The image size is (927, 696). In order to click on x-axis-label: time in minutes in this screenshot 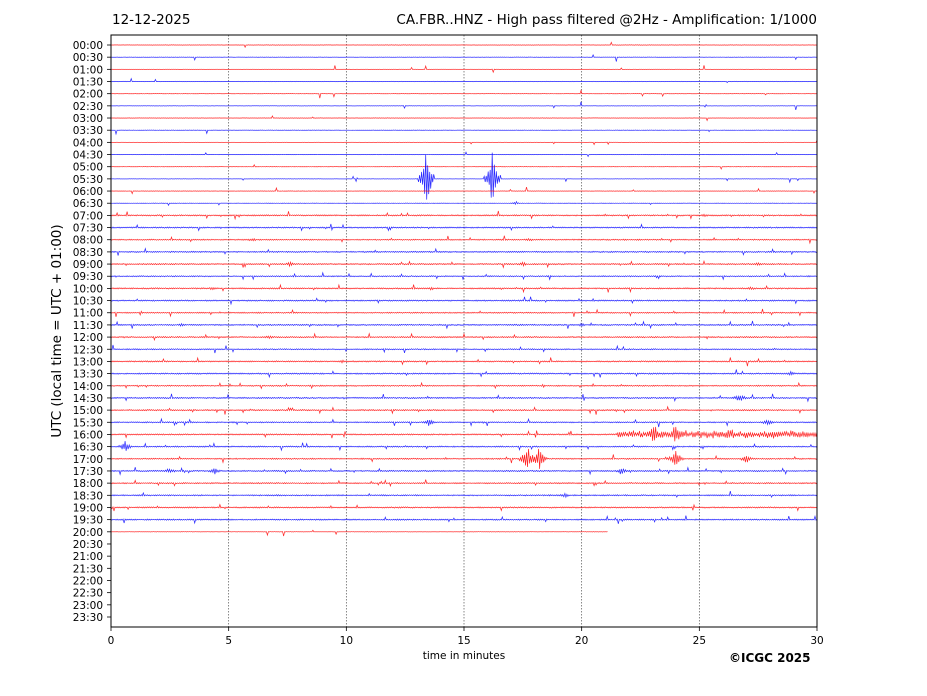, I will do `click(464, 656)`.